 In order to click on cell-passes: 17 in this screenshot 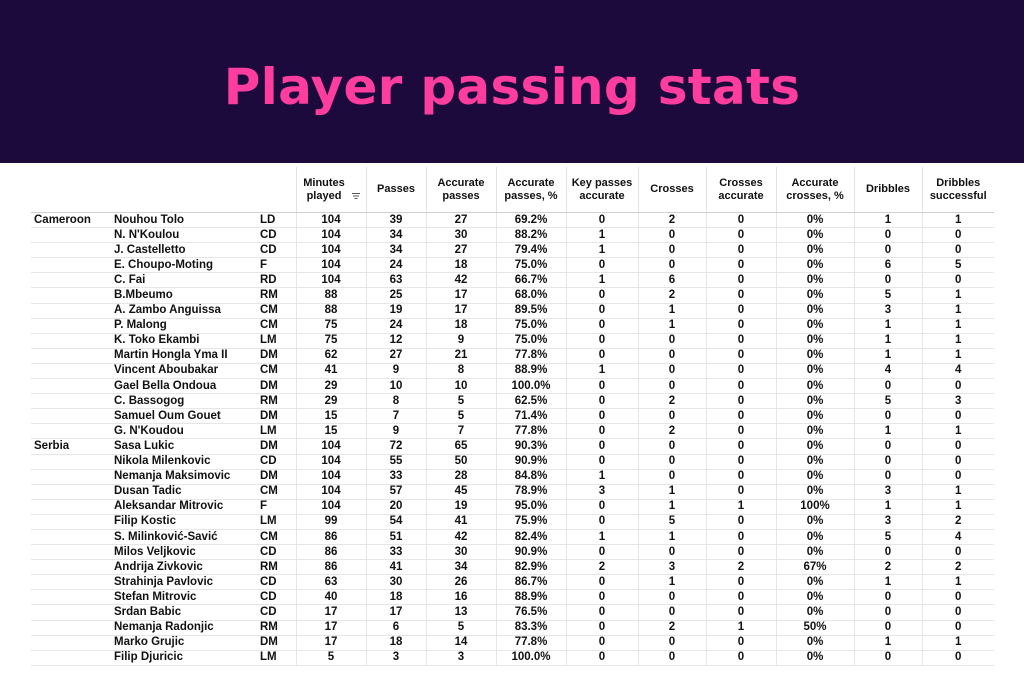, I will do `click(395, 612)`.